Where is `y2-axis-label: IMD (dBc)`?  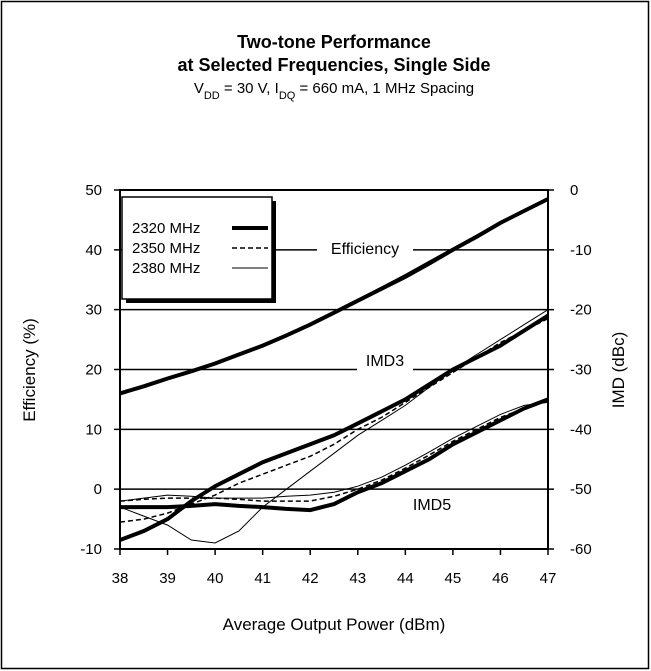 y2-axis-label: IMD (dBc) is located at coordinates (618, 370).